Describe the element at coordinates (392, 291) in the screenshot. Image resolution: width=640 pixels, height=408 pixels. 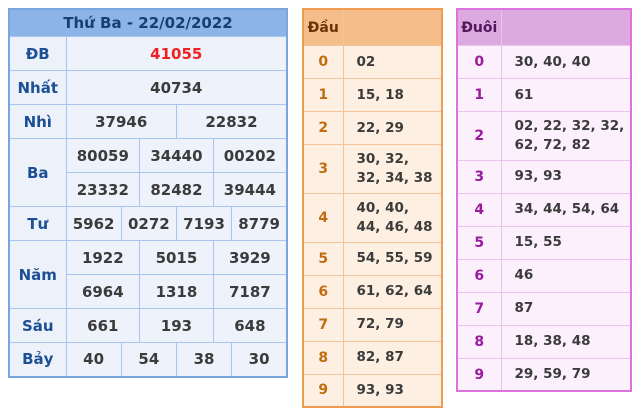
I see `dau-numbers: 61, 62, 64` at that location.